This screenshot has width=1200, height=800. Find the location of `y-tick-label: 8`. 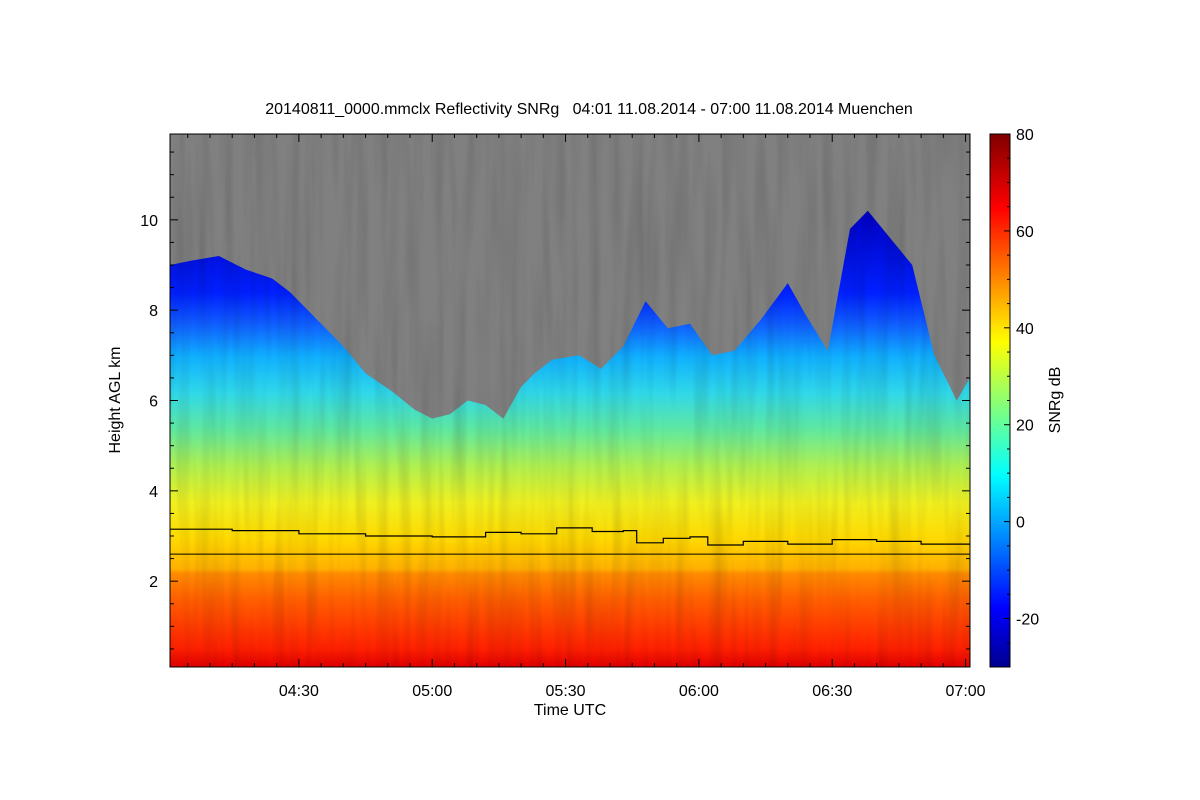

y-tick-label: 8 is located at coordinates (153, 311).